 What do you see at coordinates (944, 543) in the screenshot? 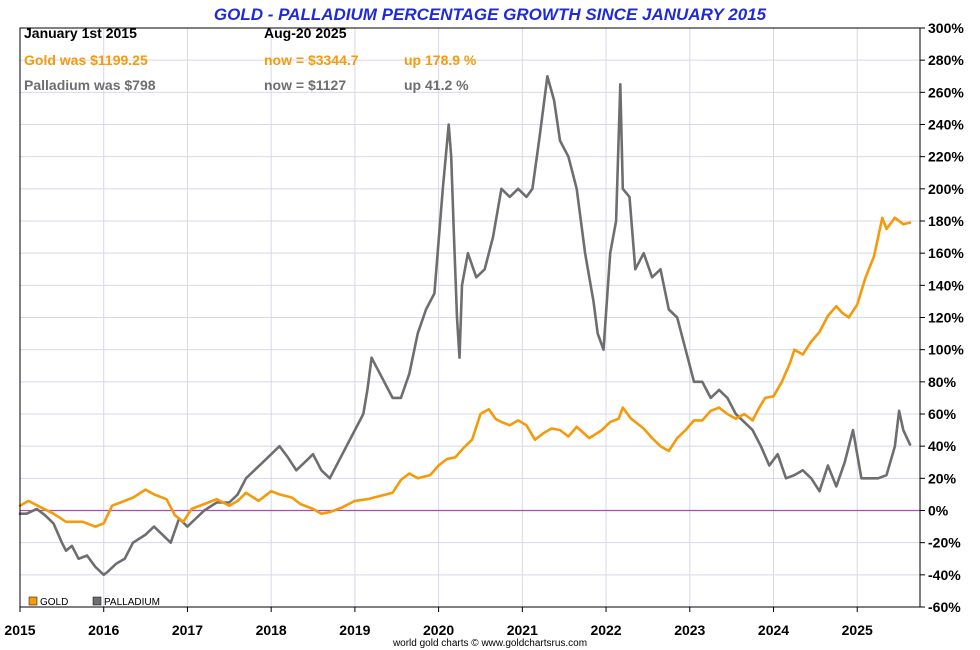
I see `y-tick-label: -20%` at bounding box center [944, 543].